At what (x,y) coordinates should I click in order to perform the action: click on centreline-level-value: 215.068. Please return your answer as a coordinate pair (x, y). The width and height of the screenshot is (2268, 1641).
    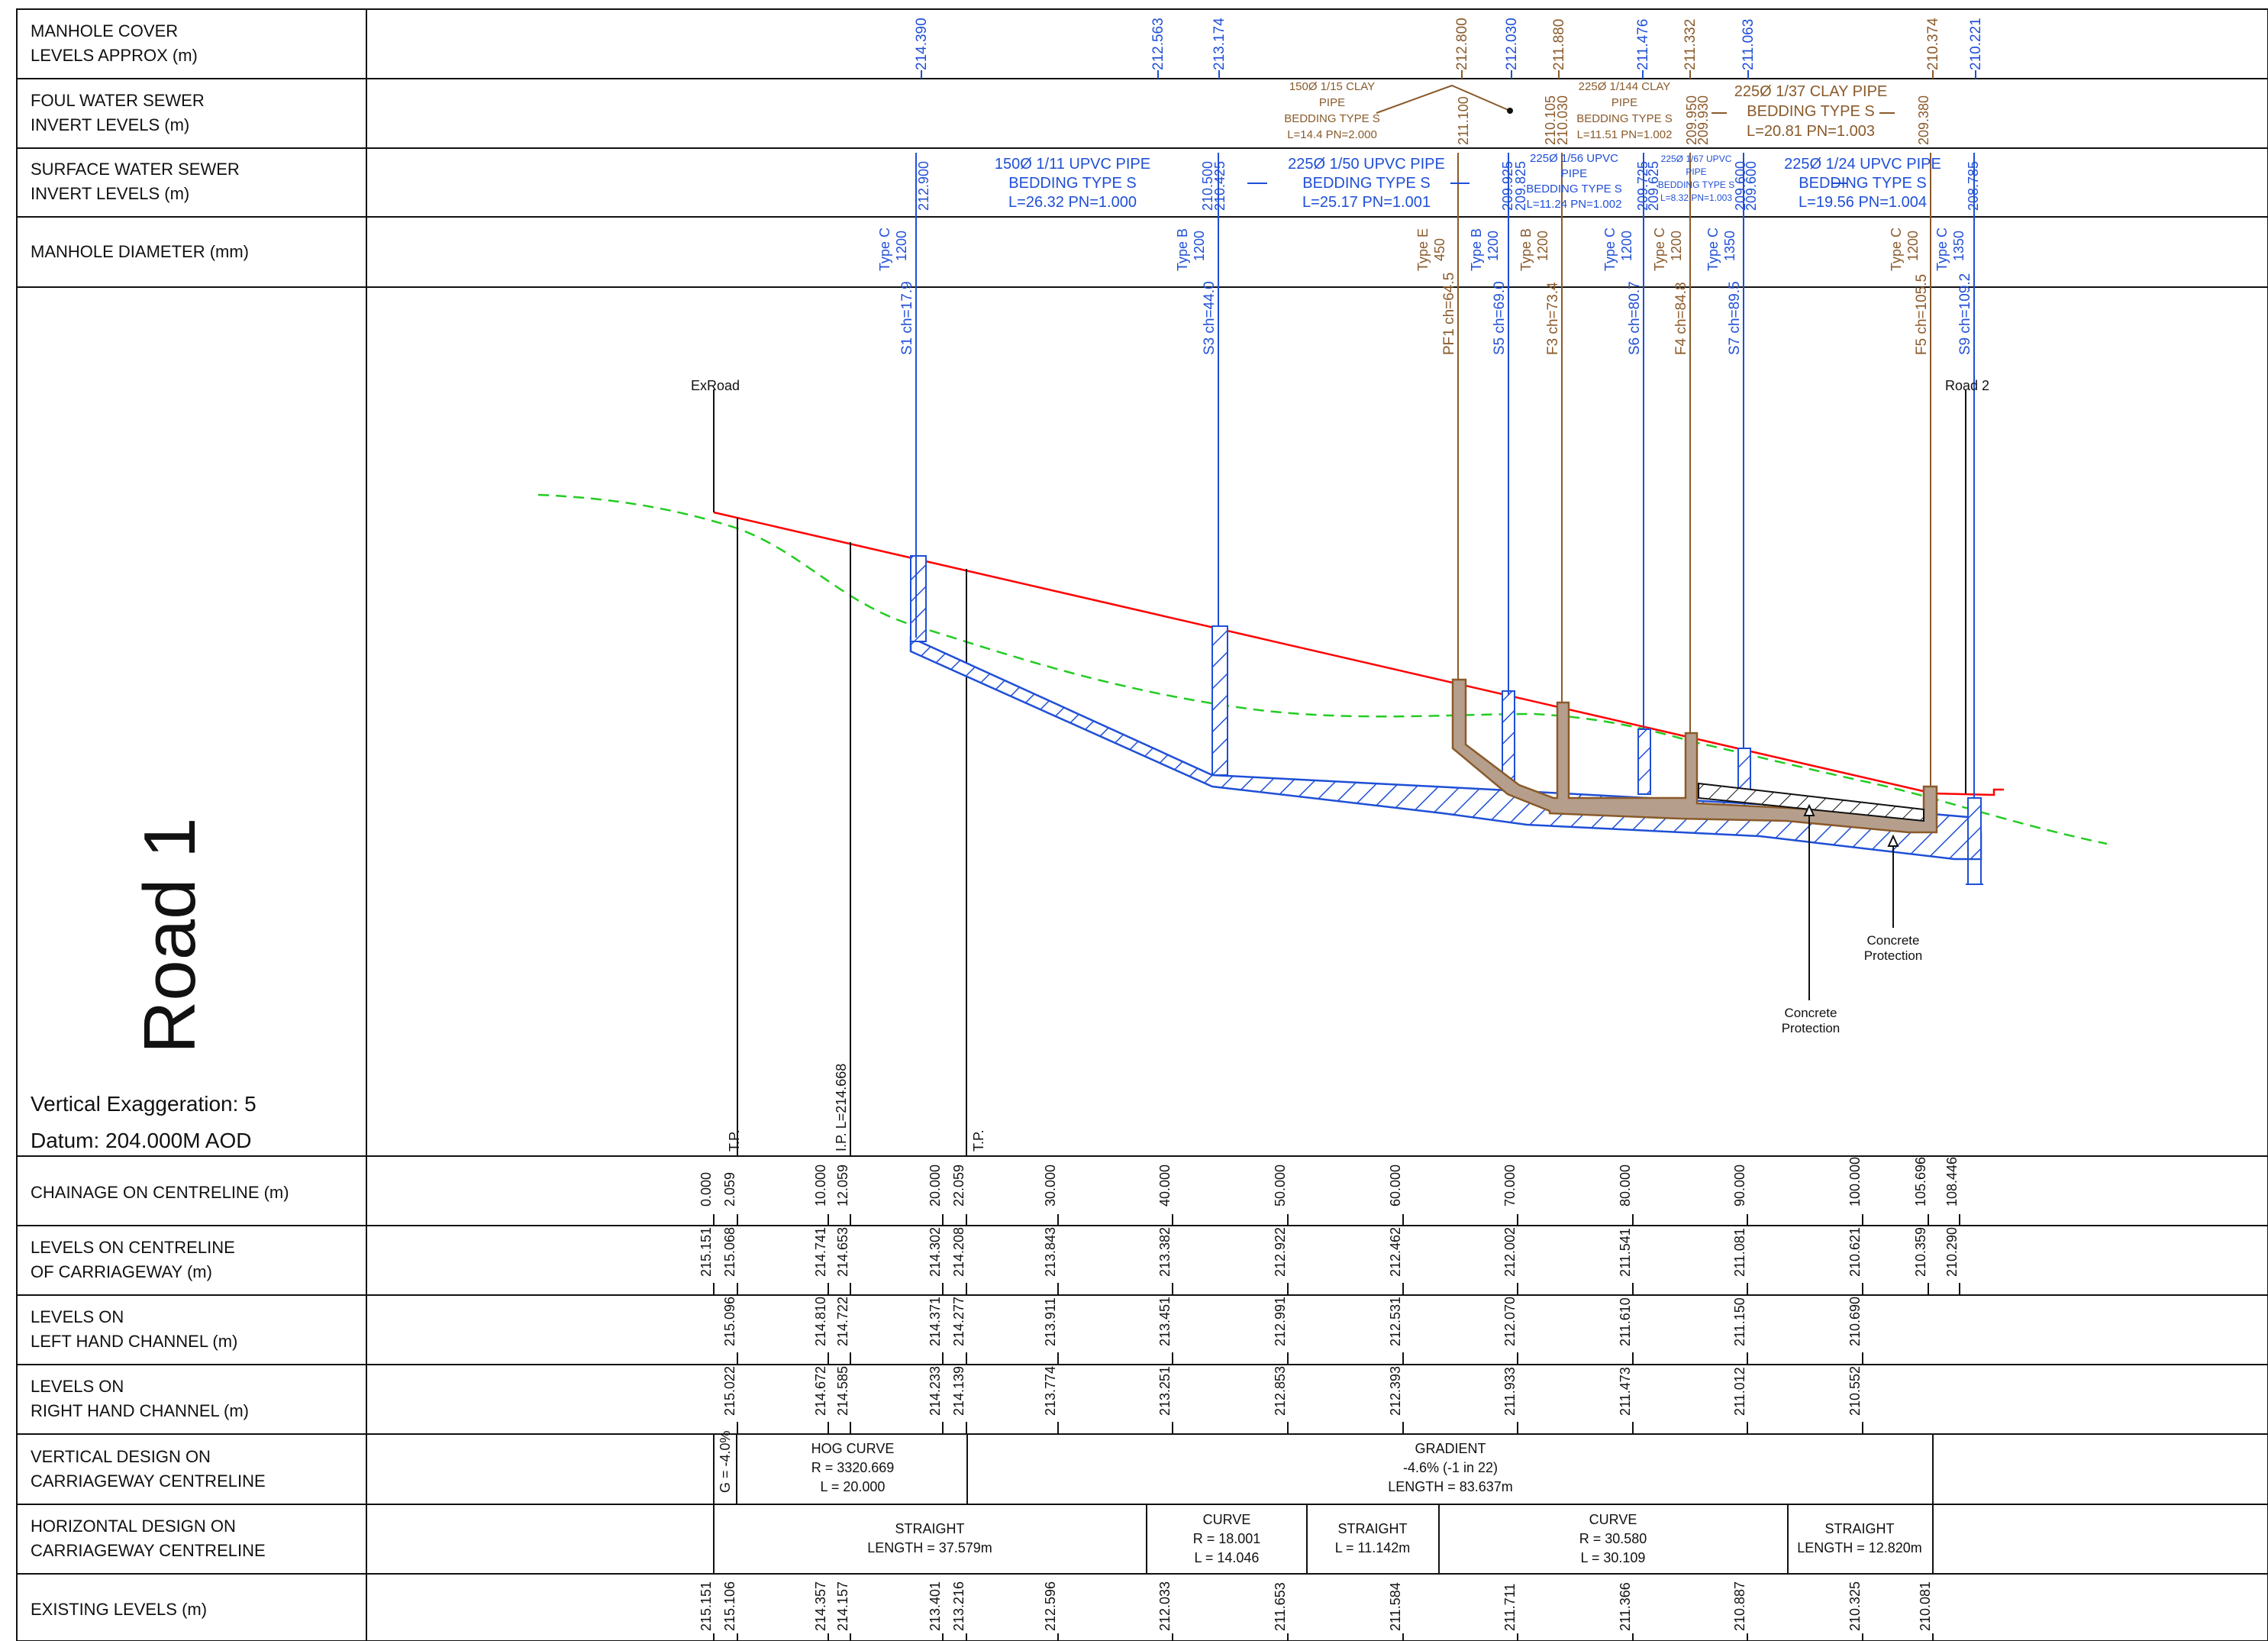
    Looking at the image, I should click on (730, 1252).